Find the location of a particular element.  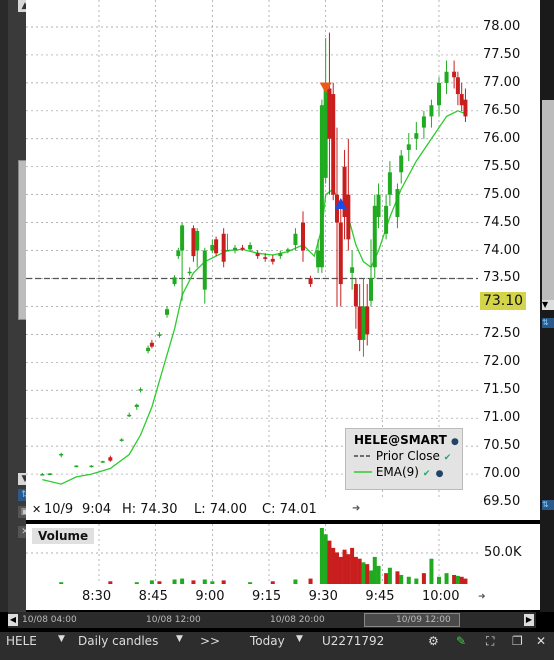

period-selector: Daily candles is located at coordinates (118, 641).